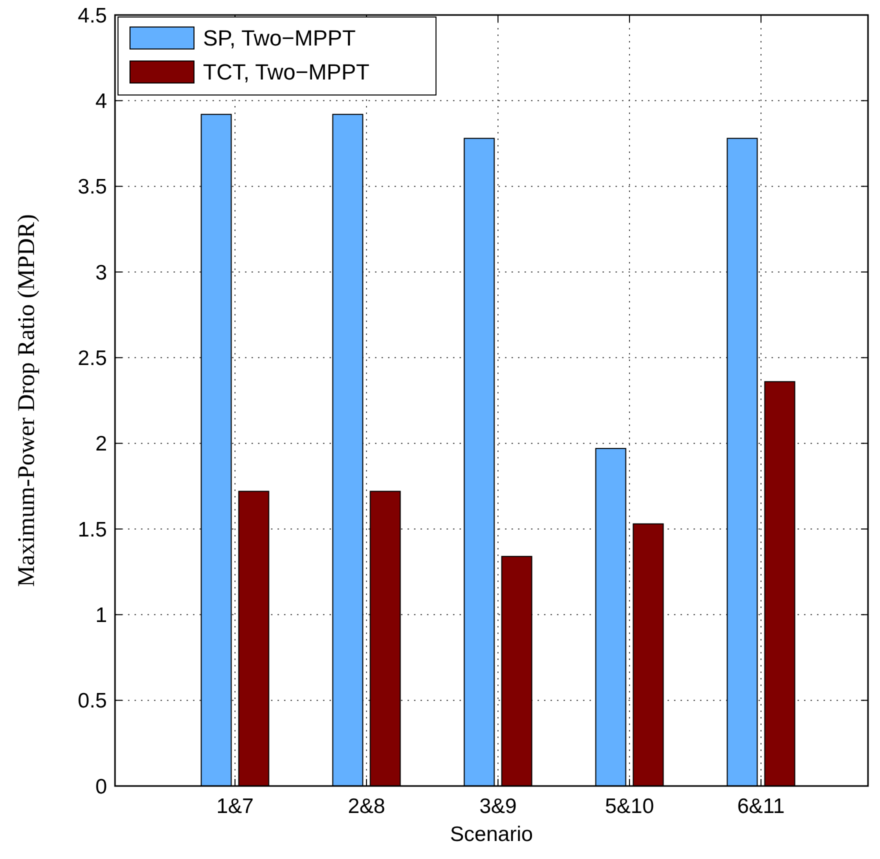 Image resolution: width=880 pixels, height=859 pixels. I want to click on y-tick-label: 1.5, so click(92, 530).